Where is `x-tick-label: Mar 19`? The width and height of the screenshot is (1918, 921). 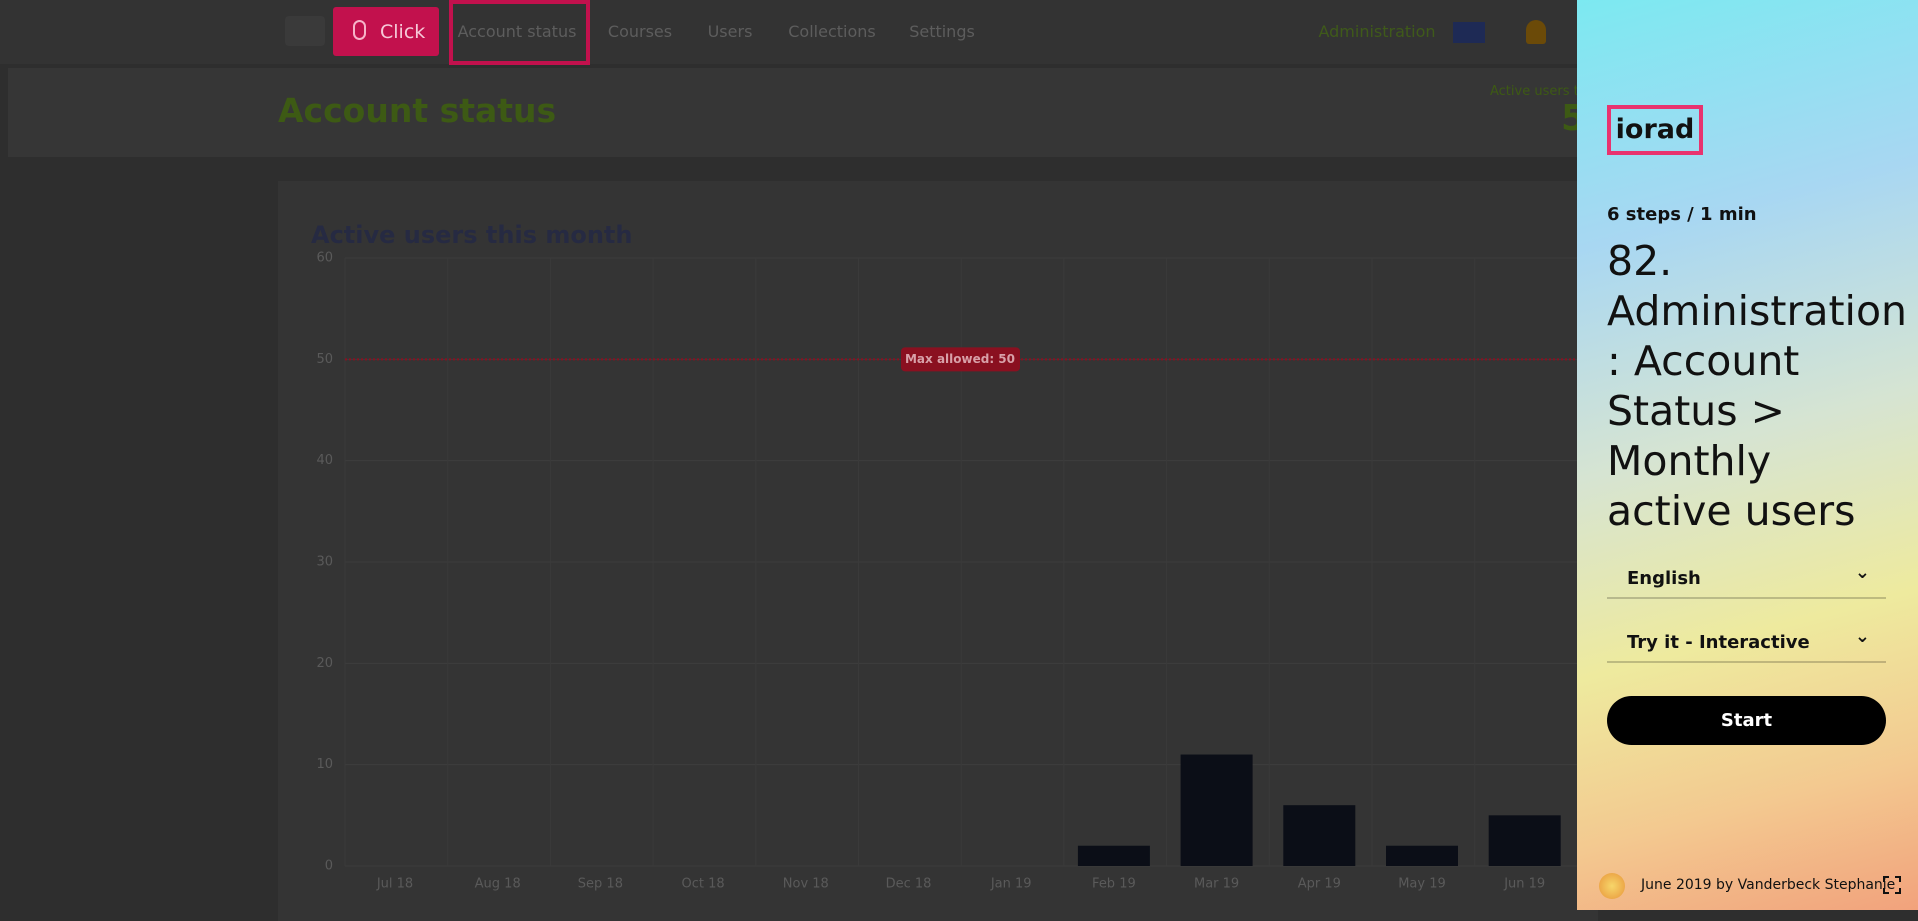 x-tick-label: Mar 19 is located at coordinates (1216, 884).